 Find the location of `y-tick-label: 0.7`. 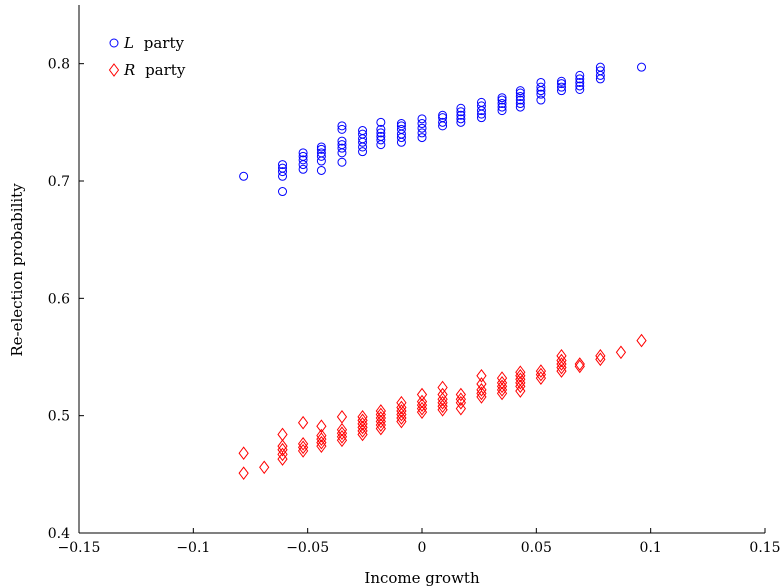

y-tick-label: 0.7 is located at coordinates (59, 182).